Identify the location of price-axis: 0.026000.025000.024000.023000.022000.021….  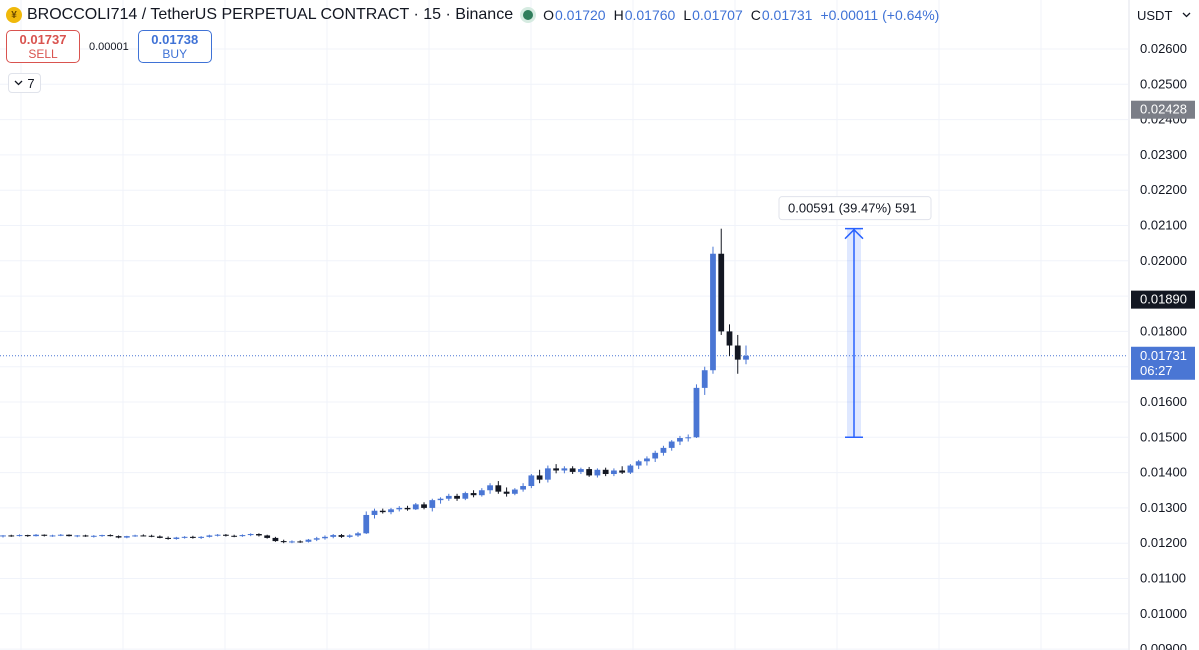
(1163, 325).